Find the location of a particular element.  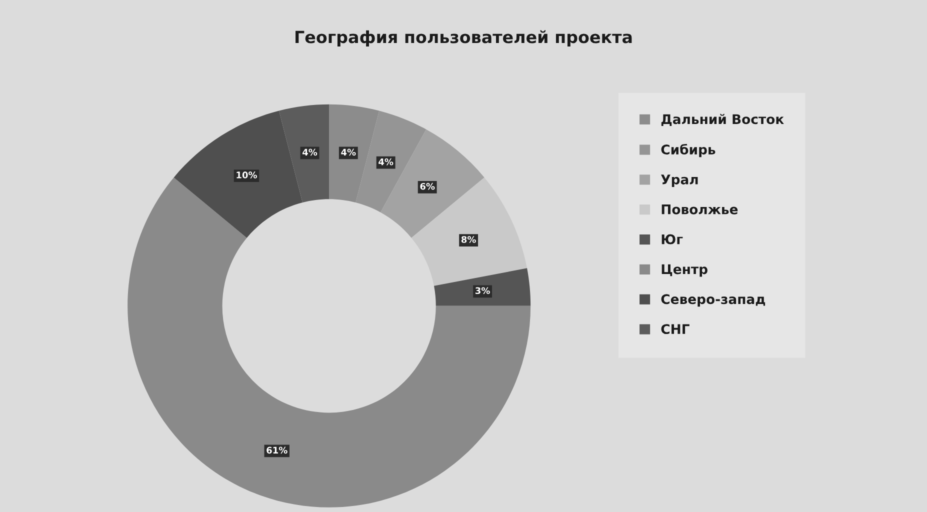

chart-title: География пользователей проекта is located at coordinates (464, 38).